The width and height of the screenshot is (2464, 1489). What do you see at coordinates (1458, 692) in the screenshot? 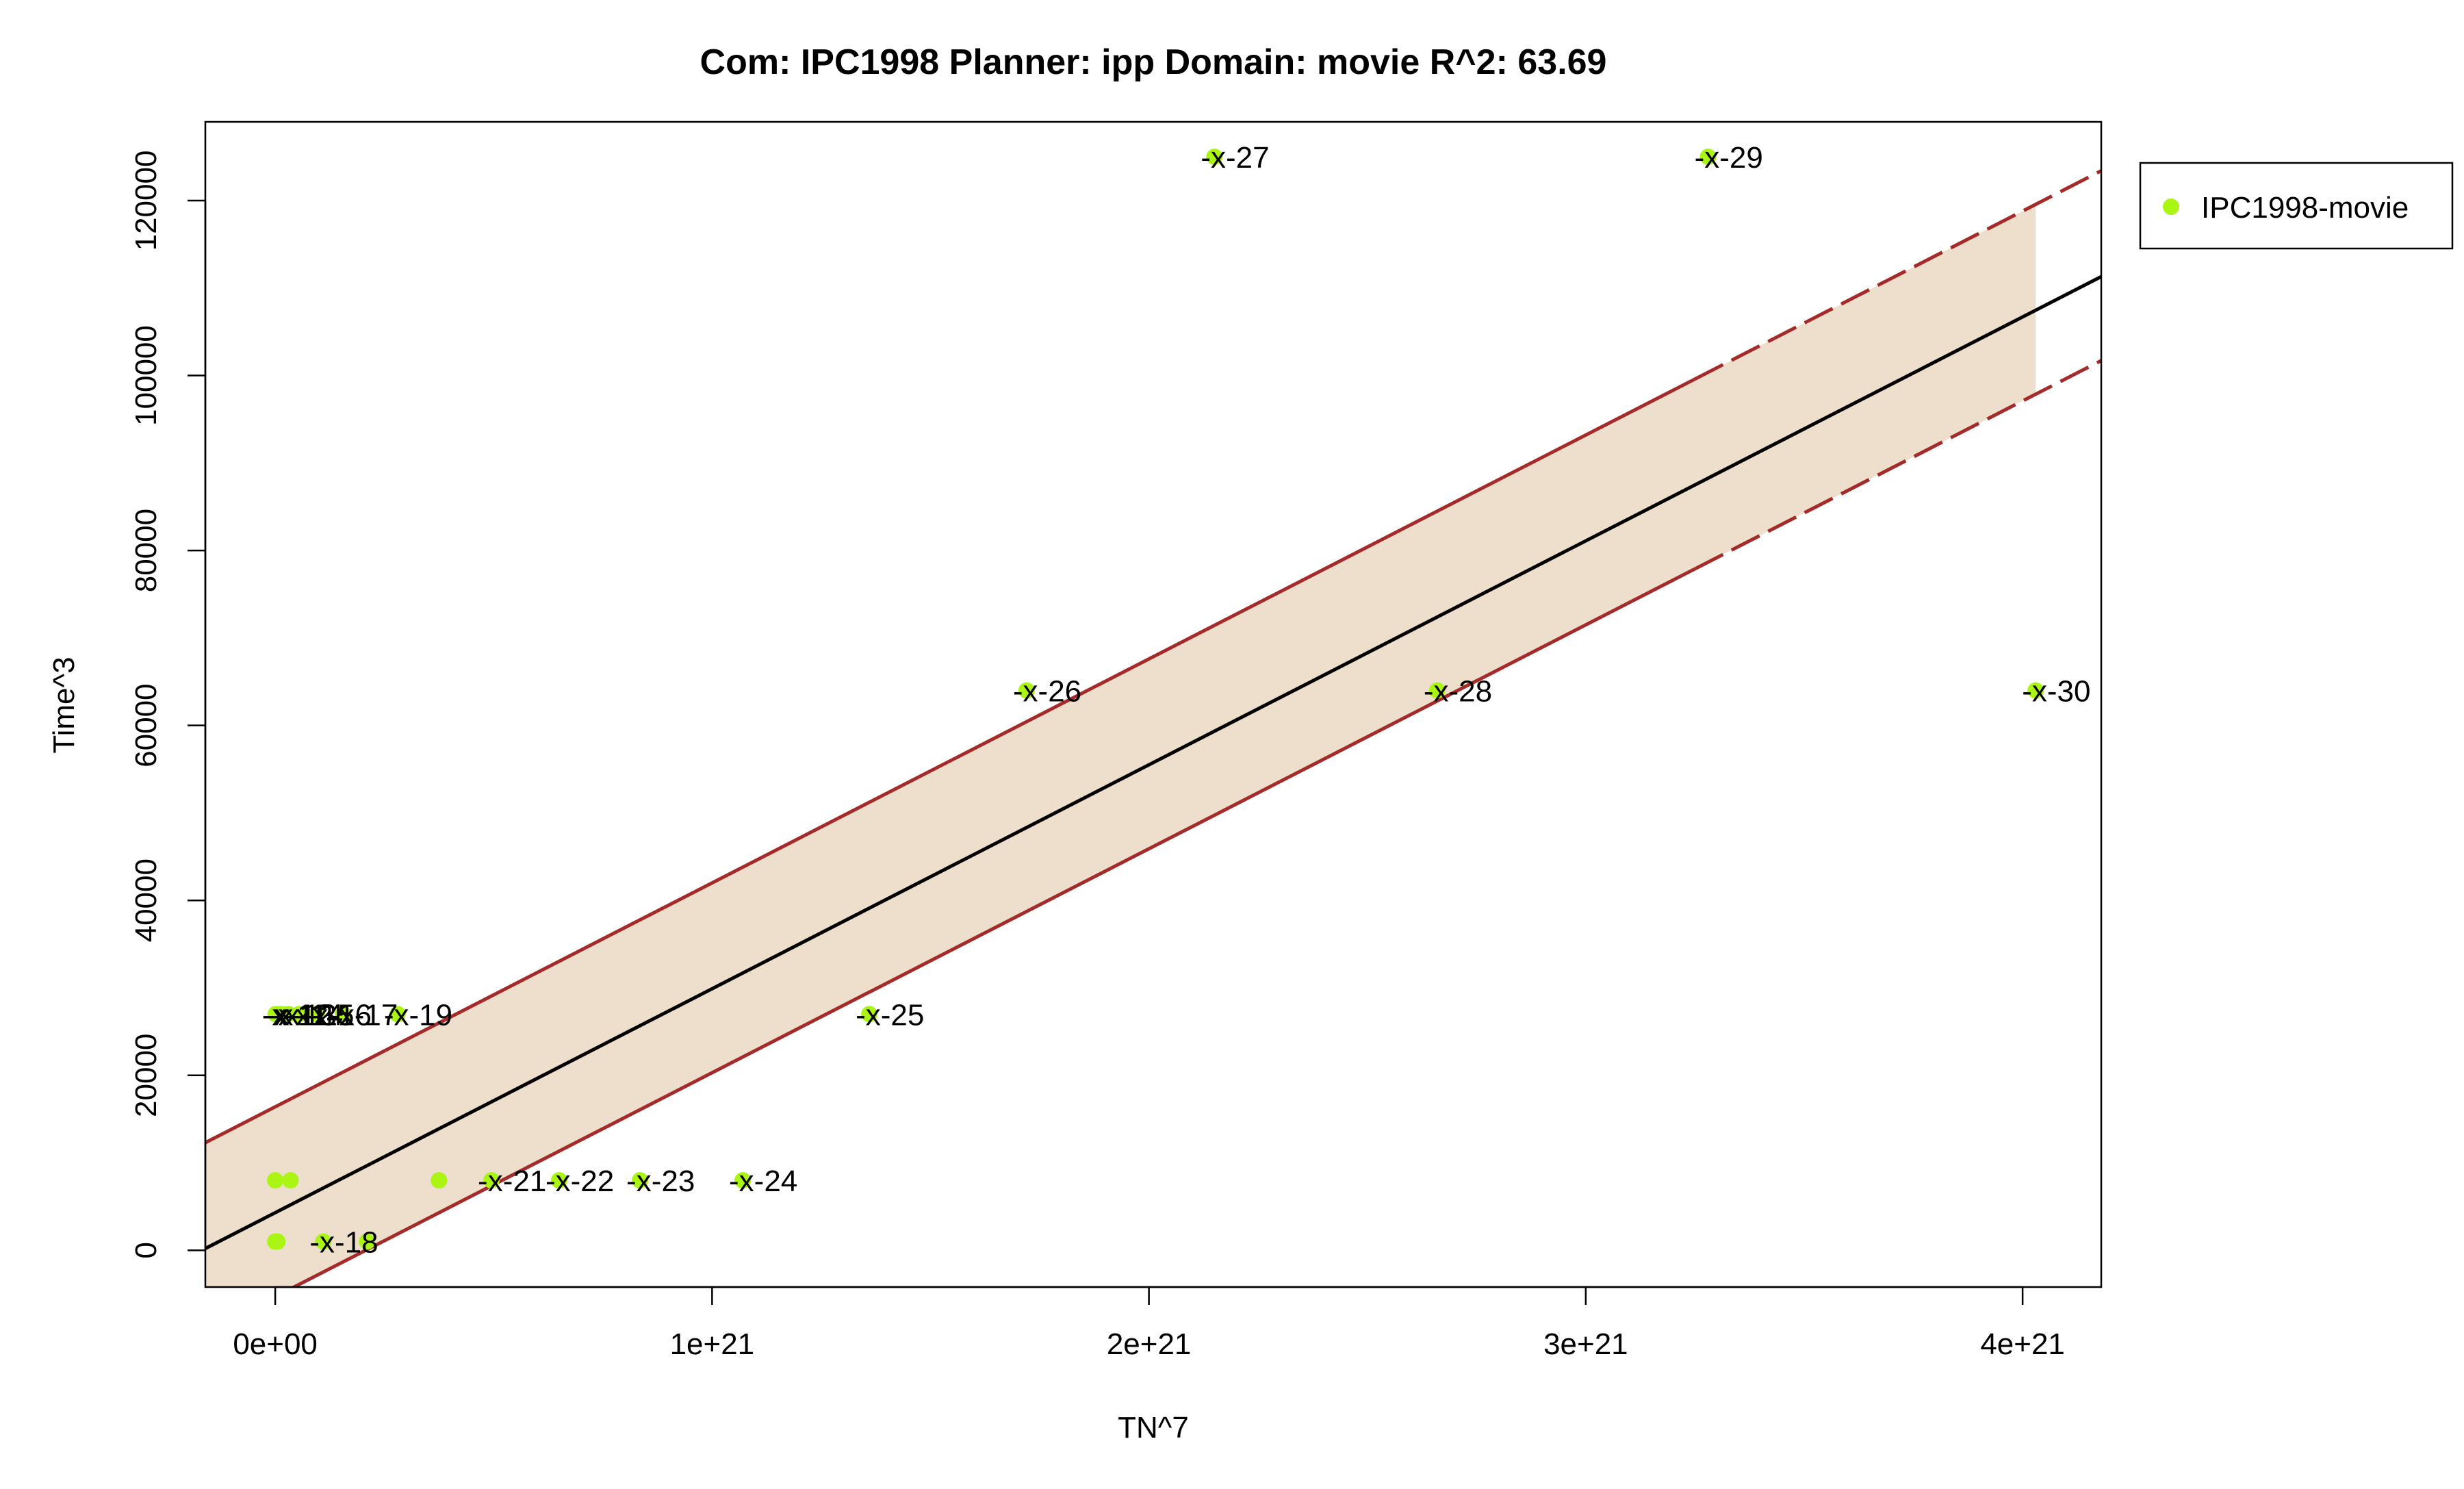
I see `point-label: -x-28` at bounding box center [1458, 692].